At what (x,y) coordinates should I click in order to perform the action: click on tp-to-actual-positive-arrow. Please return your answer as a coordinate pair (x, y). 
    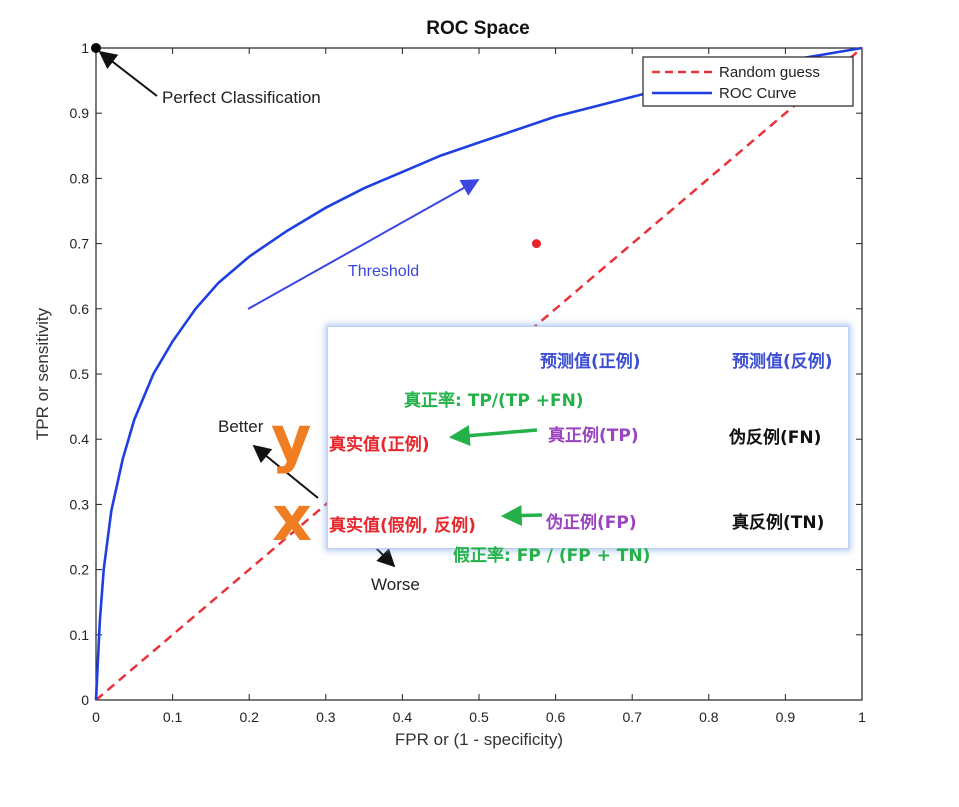
    Looking at the image, I should click on (493, 436).